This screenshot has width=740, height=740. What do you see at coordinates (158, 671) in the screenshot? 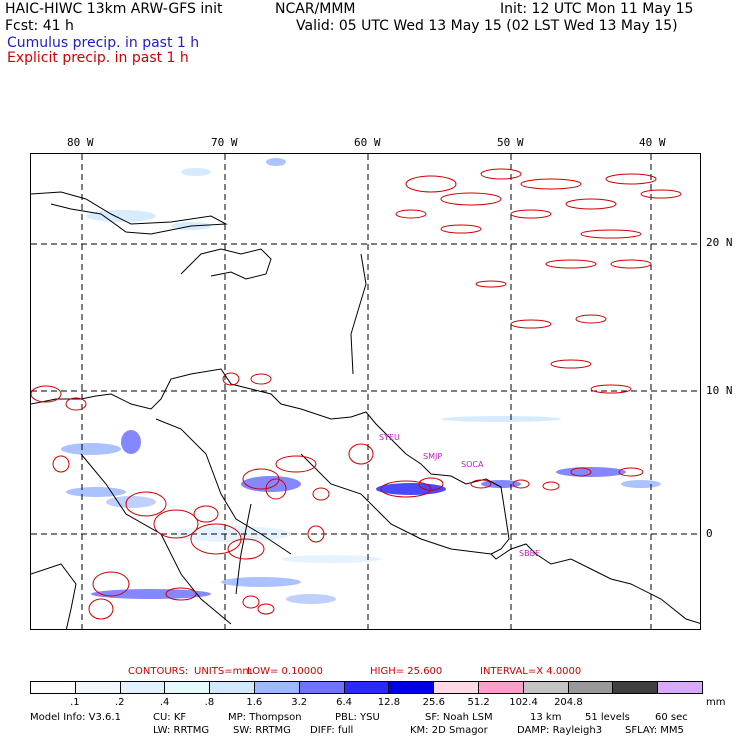
I see `contours-label: CONTOURS:` at bounding box center [158, 671].